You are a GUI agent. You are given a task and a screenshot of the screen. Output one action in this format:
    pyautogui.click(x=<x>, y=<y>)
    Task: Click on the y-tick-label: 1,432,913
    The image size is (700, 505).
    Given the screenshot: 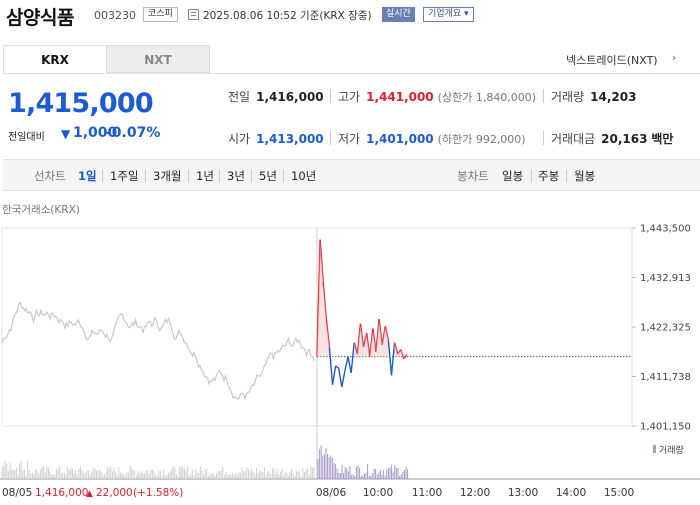 What is the action you would take?
    pyautogui.click(x=665, y=278)
    